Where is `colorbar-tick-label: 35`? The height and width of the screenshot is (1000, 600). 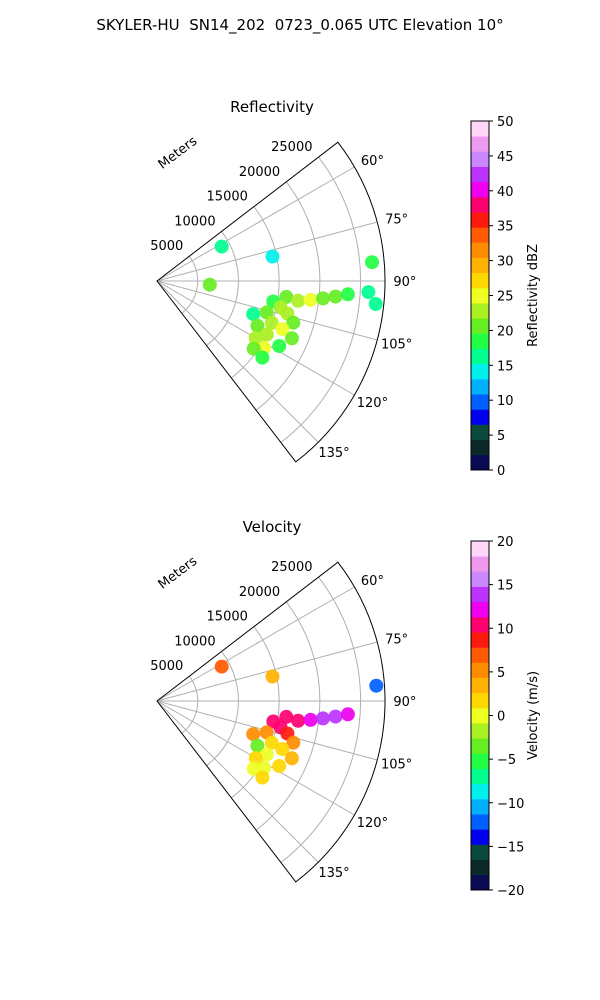 colorbar-tick-label: 35 is located at coordinates (505, 227).